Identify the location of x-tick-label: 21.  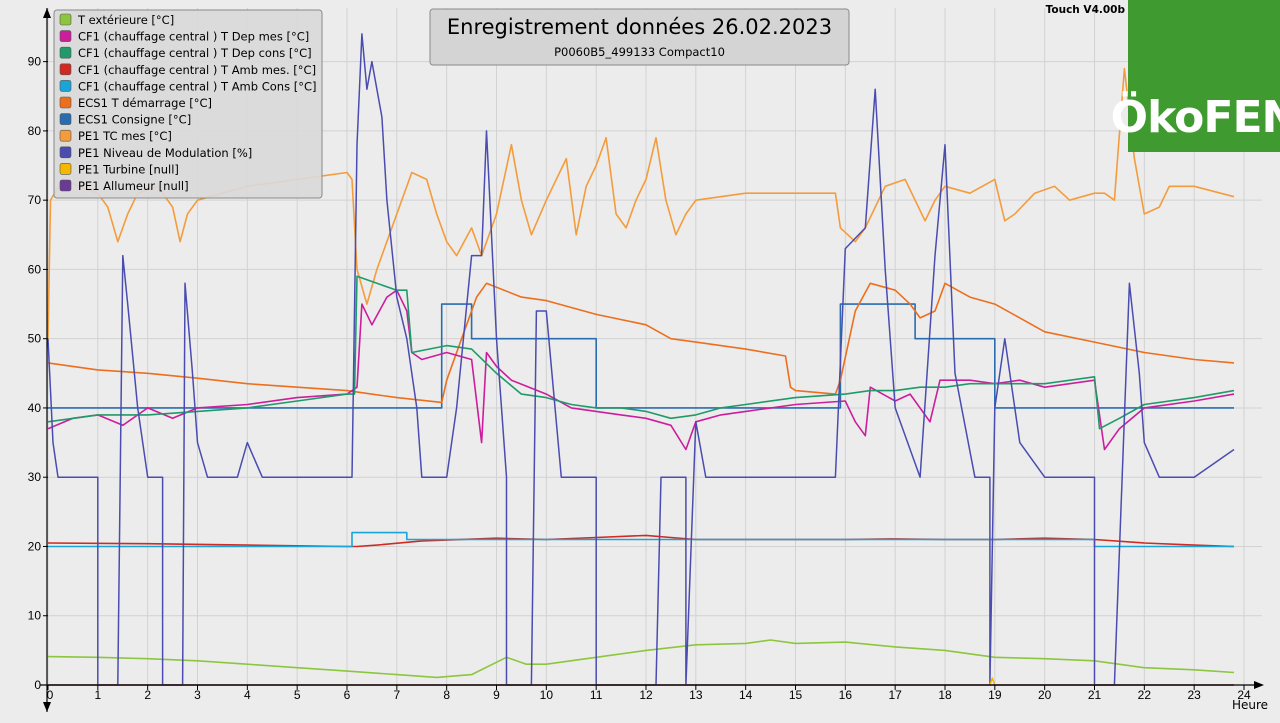
(1095, 695).